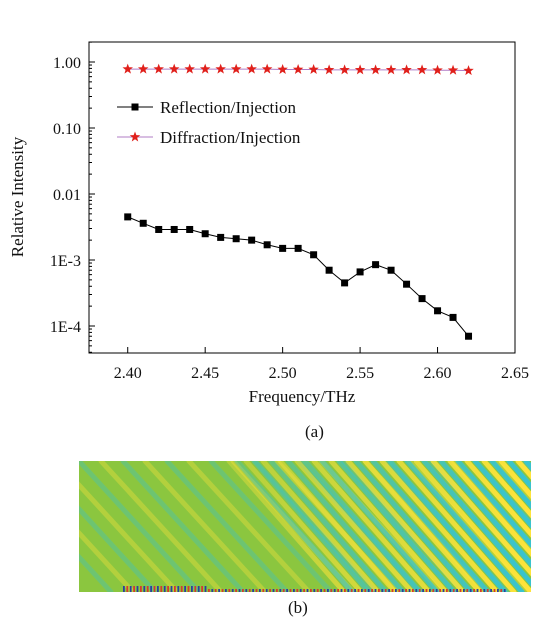  I want to click on x-tick-label: 2.65, so click(515, 373).